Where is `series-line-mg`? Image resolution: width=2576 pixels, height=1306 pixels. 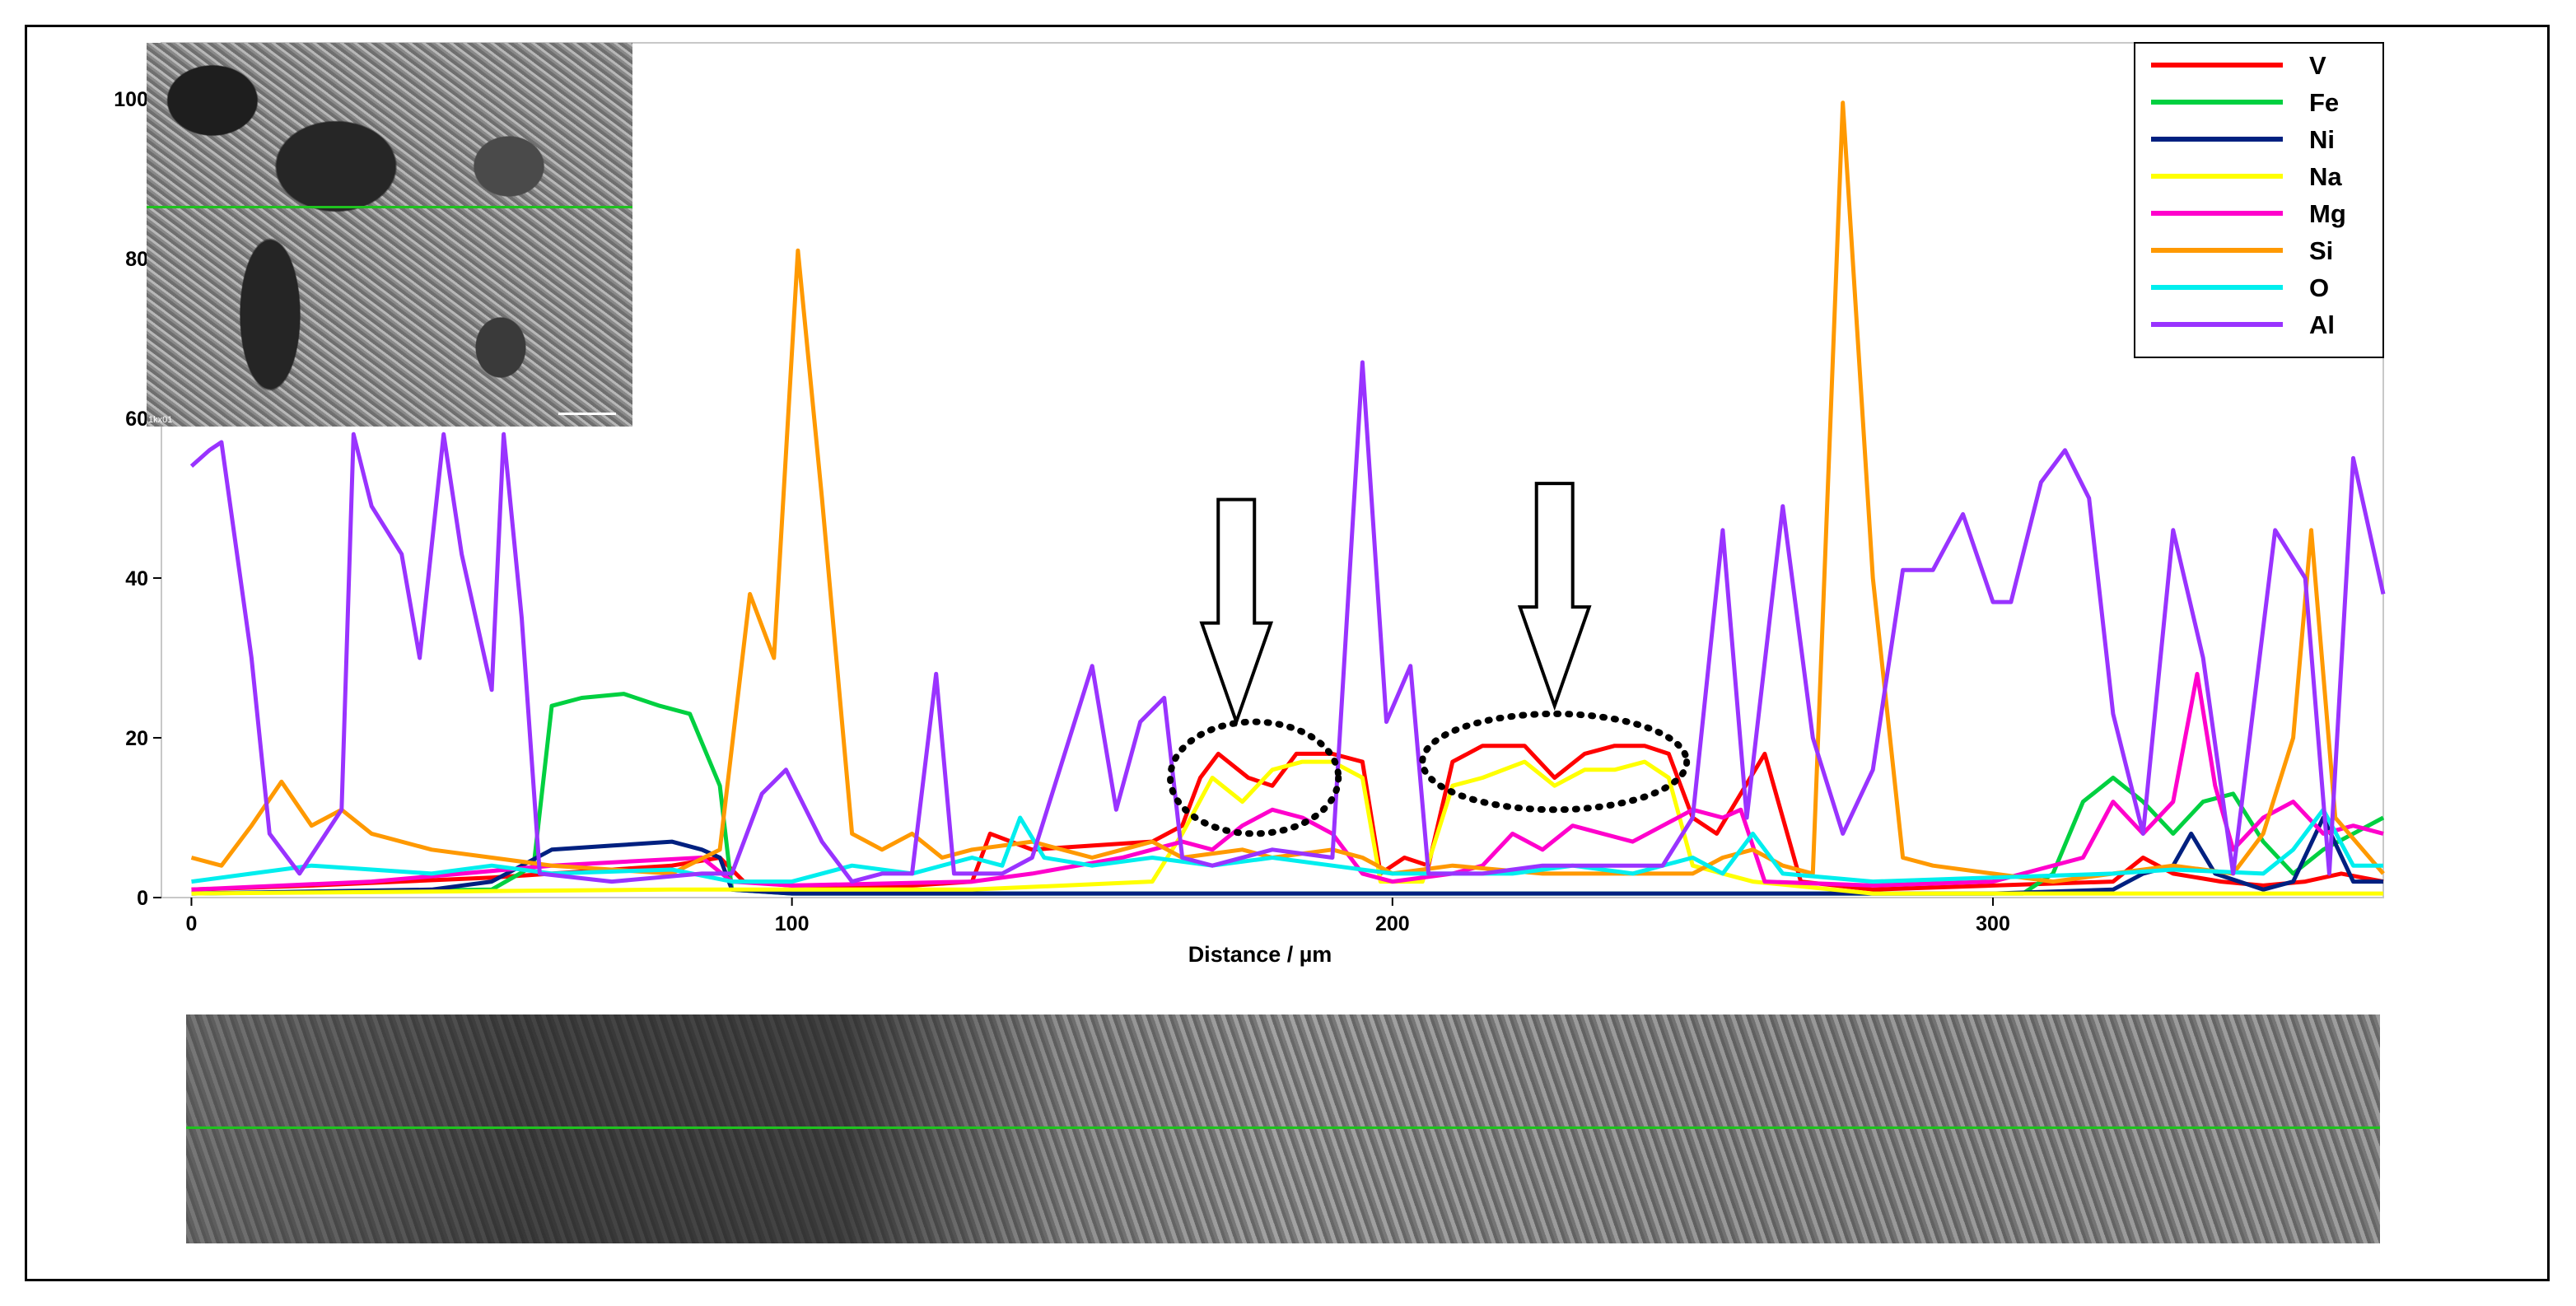
series-line-mg is located at coordinates (1287, 781).